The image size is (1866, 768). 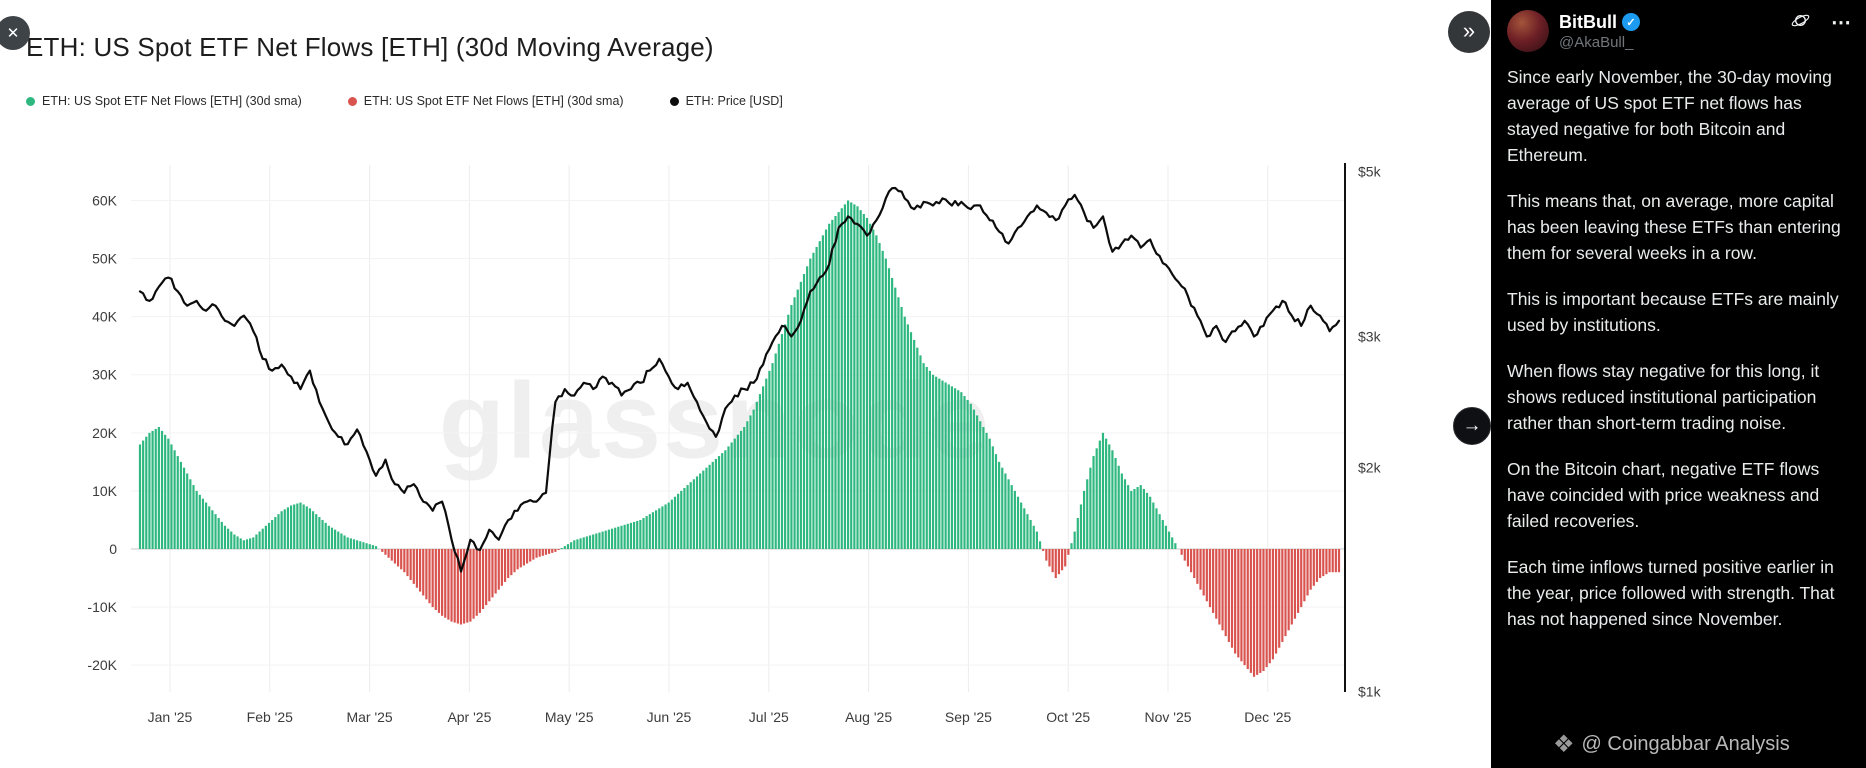 I want to click on legend-item-price: ETH: Price [USD], so click(x=726, y=101).